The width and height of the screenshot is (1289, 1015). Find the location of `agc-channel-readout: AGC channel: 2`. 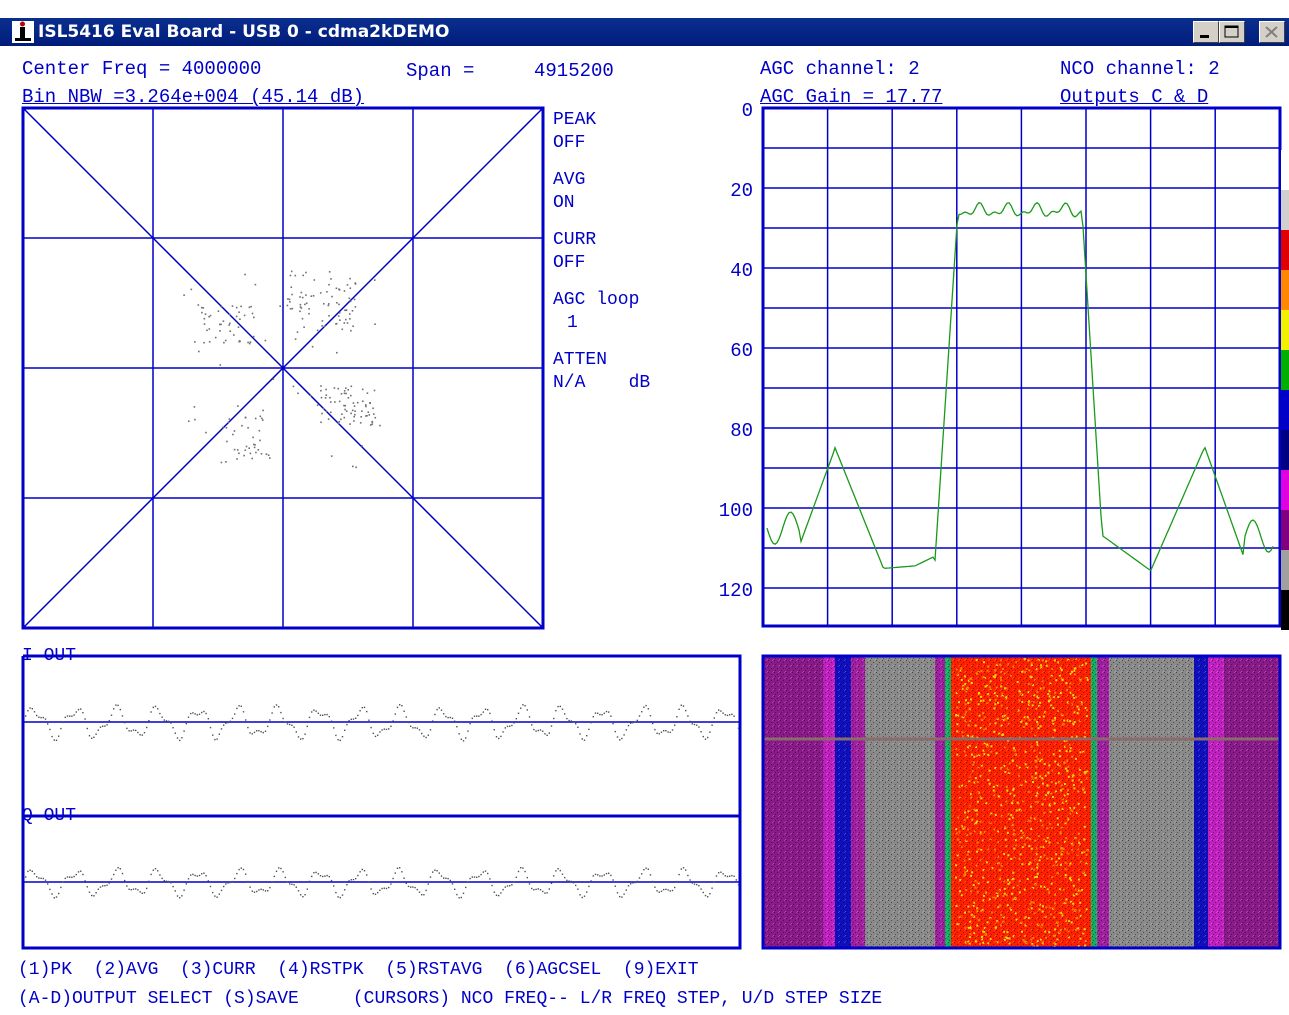

agc-channel-readout: AGC channel: 2 is located at coordinates (840, 69).